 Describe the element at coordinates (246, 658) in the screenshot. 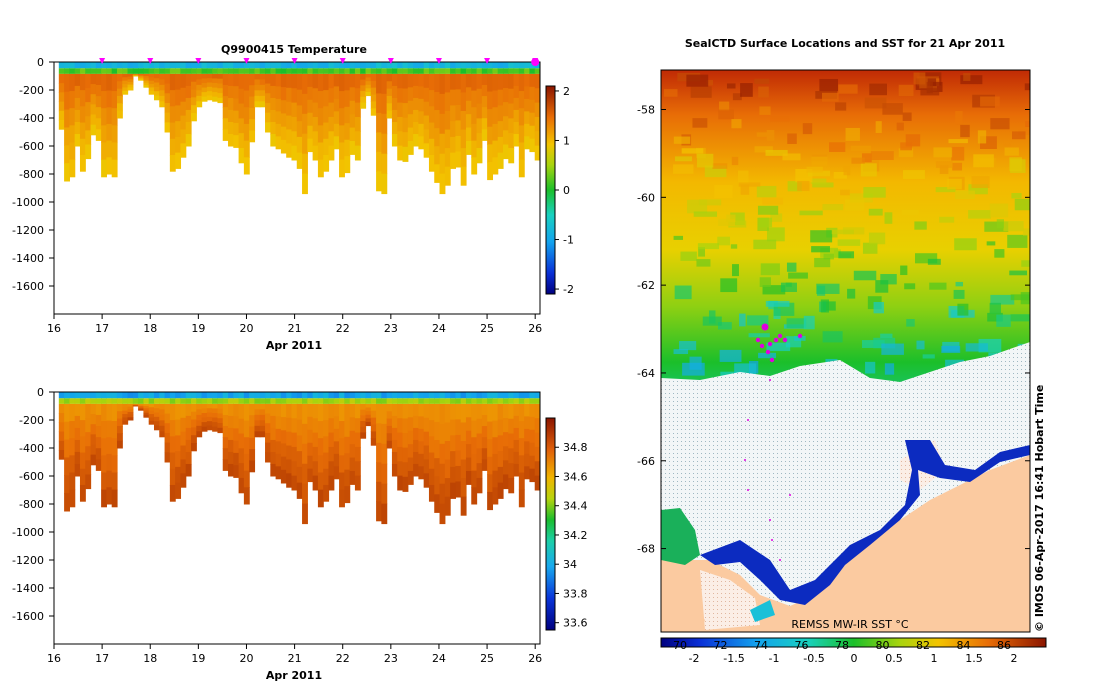

I see `x-tick-label: 20` at that location.